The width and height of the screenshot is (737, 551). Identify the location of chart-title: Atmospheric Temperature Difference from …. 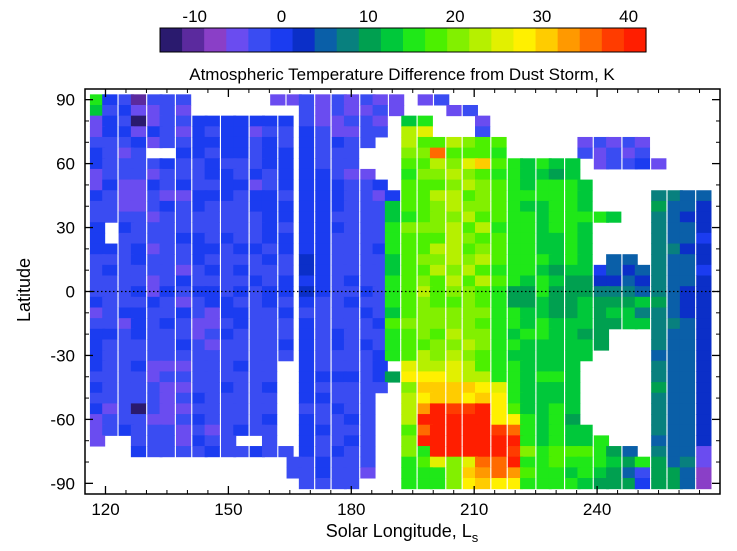
(402, 74).